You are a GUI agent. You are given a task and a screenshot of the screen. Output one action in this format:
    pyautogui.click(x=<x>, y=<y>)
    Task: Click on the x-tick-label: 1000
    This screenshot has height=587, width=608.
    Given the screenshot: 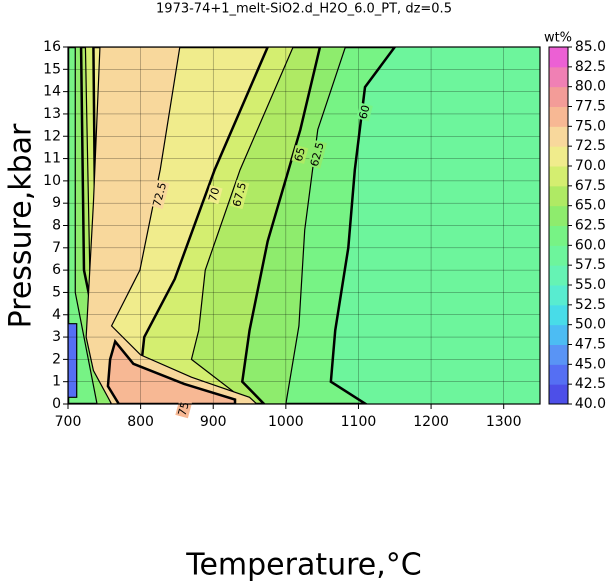 What is the action you would take?
    pyautogui.click(x=286, y=422)
    